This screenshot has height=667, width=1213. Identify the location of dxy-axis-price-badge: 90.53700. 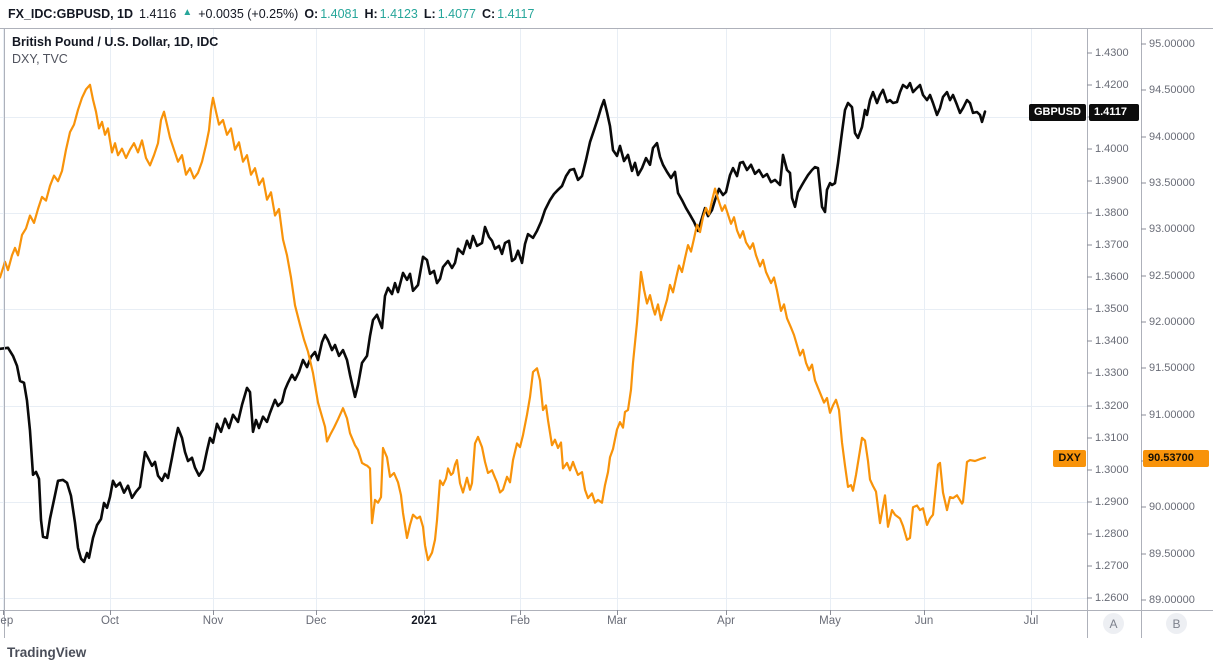
(1176, 458).